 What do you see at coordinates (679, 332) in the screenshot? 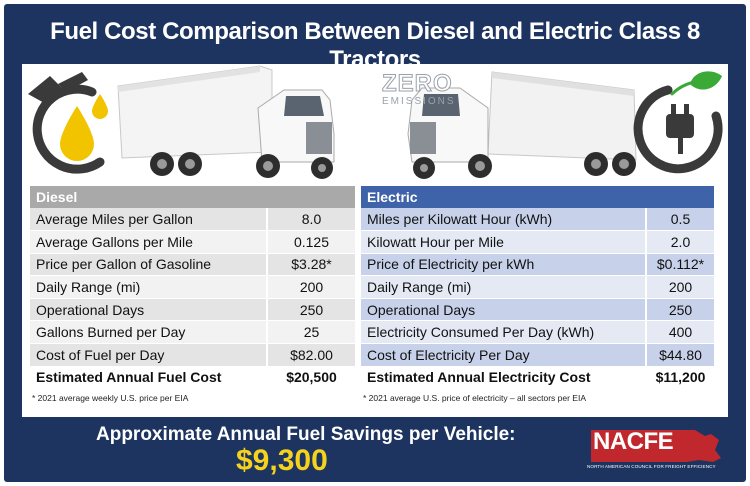
I see `row-value: 400` at bounding box center [679, 332].